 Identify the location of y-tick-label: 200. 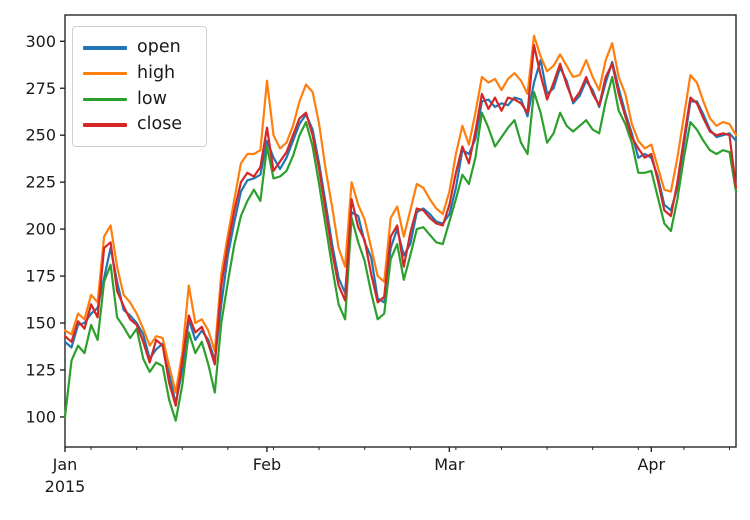
(40, 229).